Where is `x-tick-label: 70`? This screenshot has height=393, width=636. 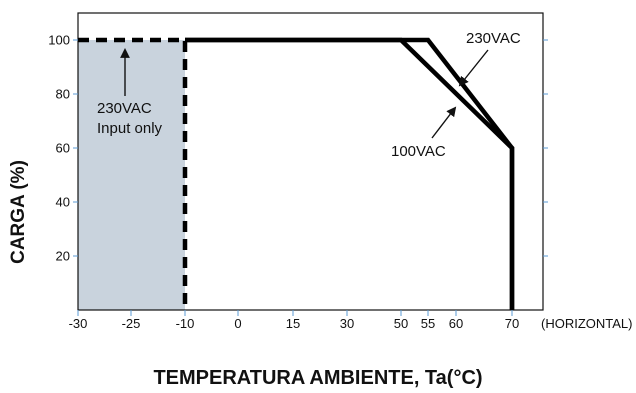 x-tick-label: 70 is located at coordinates (512, 323).